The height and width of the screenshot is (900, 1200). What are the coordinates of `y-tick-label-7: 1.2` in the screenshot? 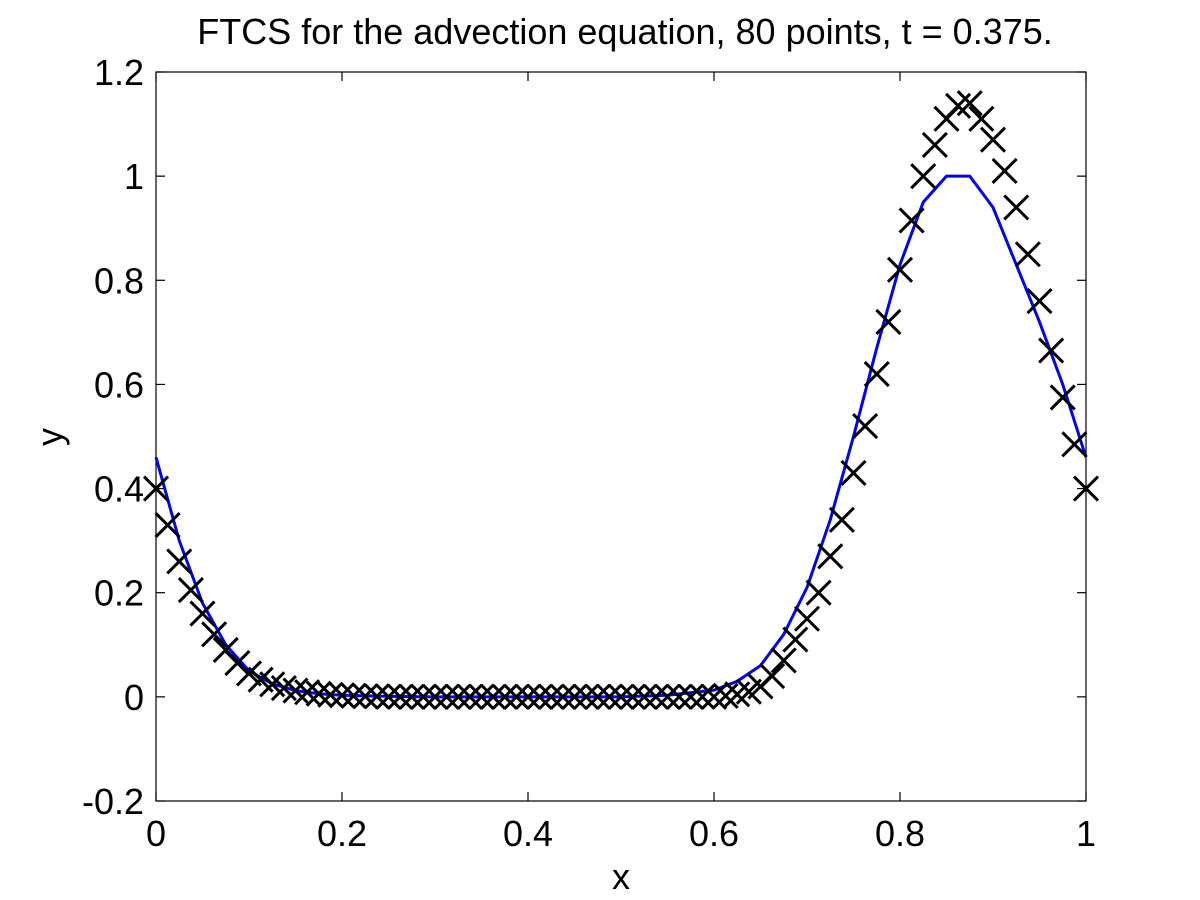 It's located at (119, 72).